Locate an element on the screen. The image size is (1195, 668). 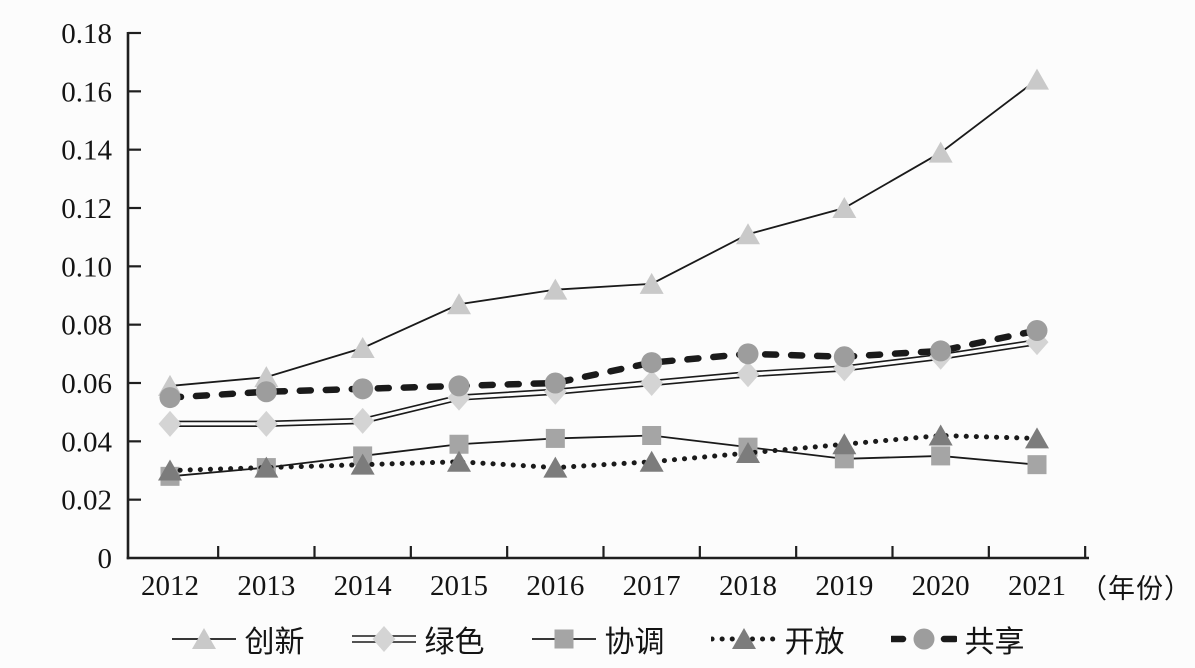
y-tick-label: 0.12 is located at coordinates (86, 209).